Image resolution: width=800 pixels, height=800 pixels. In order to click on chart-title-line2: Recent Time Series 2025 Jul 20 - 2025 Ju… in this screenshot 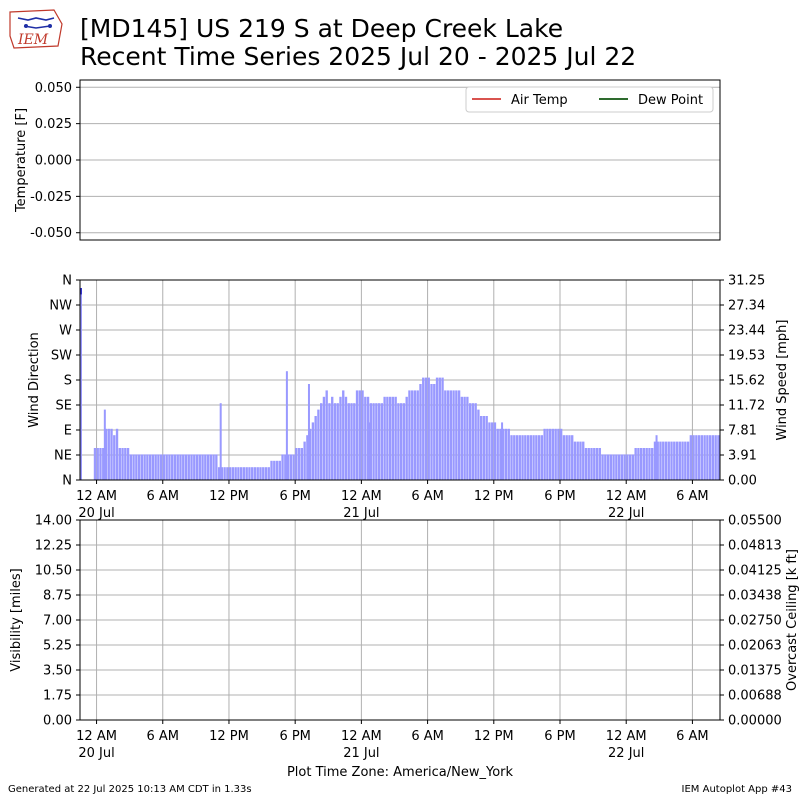, I will do `click(358, 56)`.